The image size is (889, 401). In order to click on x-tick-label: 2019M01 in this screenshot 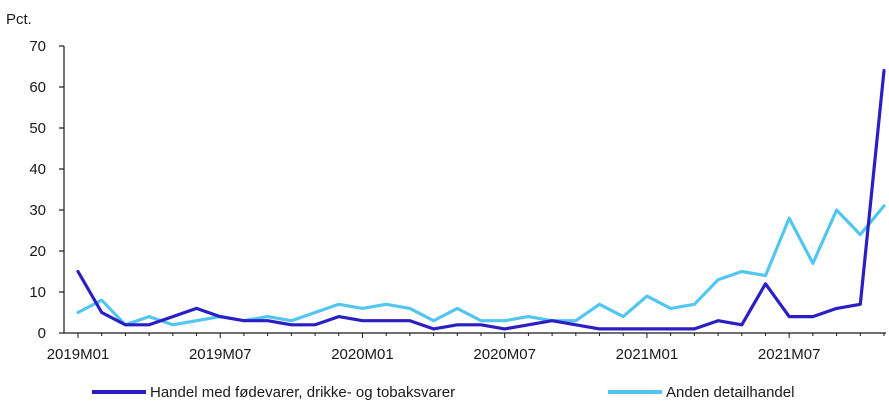, I will do `click(78, 354)`.